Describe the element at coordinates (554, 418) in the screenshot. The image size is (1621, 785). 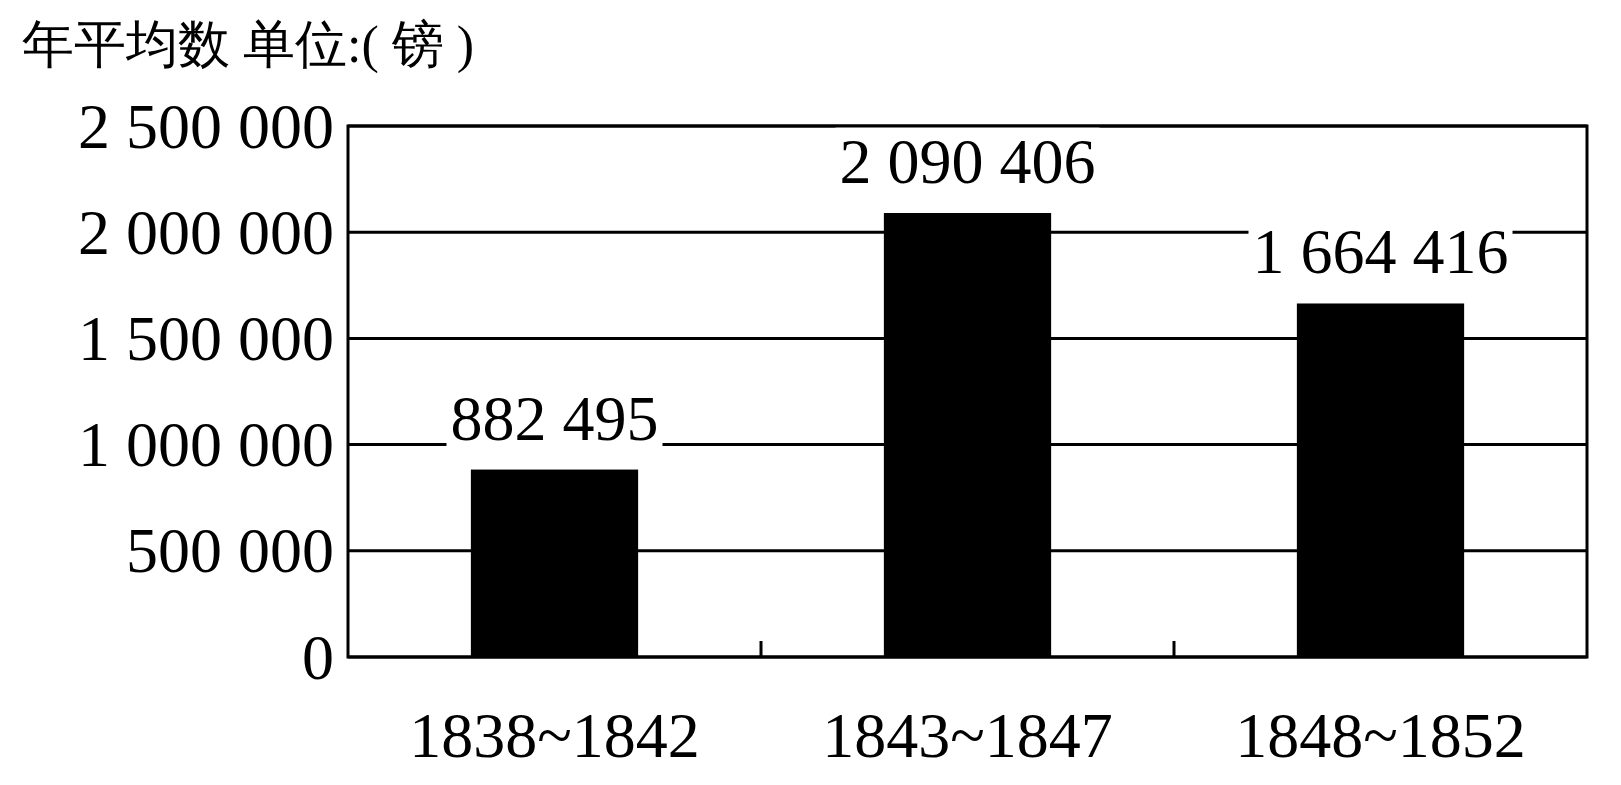
I see `data-label: 882 495` at that location.